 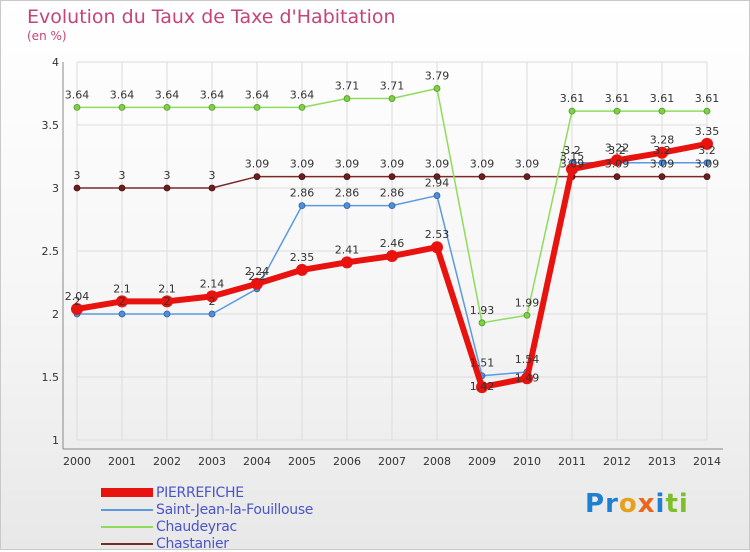 I want to click on x-tick-label: 2006, so click(x=347, y=461).